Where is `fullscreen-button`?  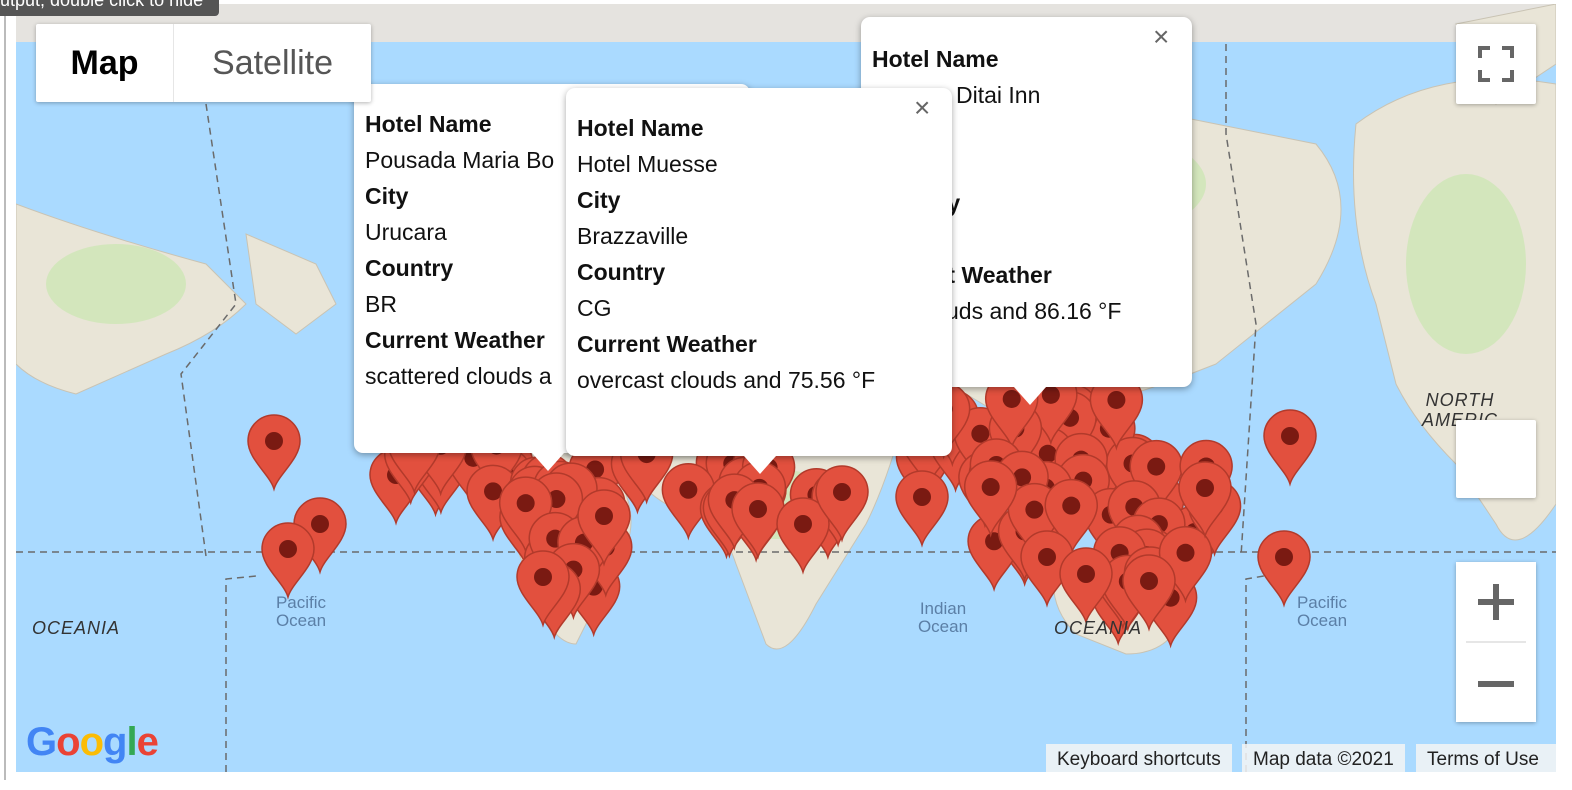 fullscreen-button is located at coordinates (1496, 64).